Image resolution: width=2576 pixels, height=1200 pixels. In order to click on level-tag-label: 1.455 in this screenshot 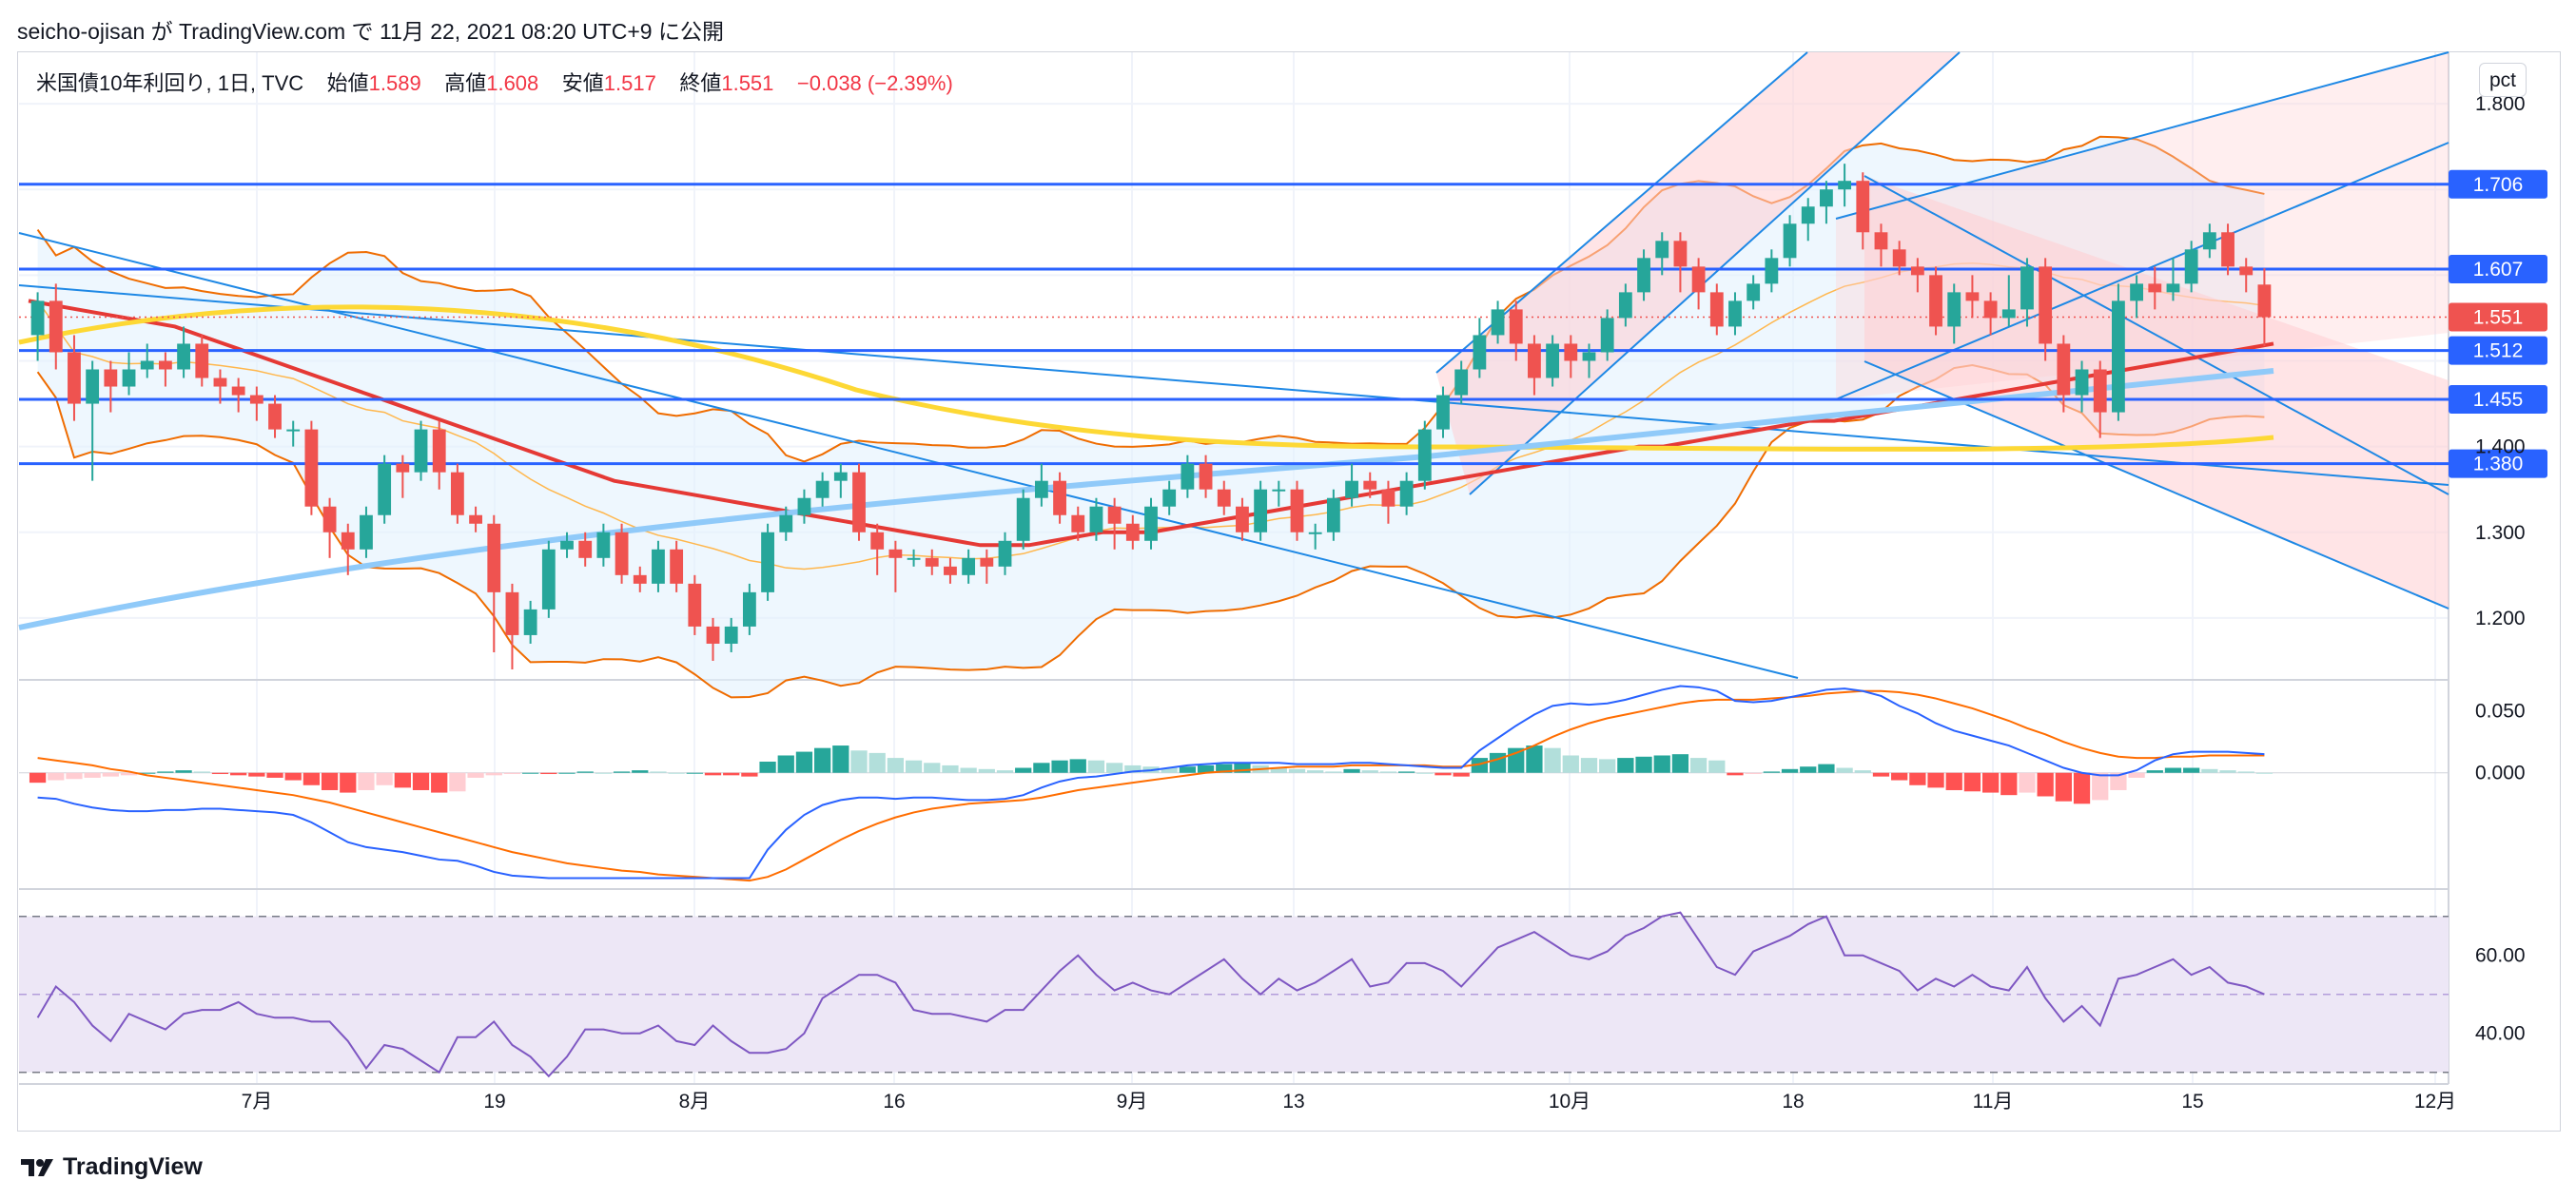, I will do `click(2499, 400)`.